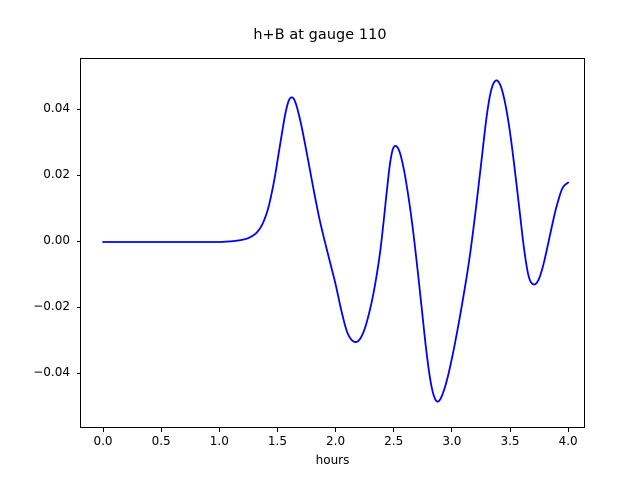 The height and width of the screenshot is (480, 640). What do you see at coordinates (510, 441) in the screenshot?
I see `x-tick-label: 3.5` at bounding box center [510, 441].